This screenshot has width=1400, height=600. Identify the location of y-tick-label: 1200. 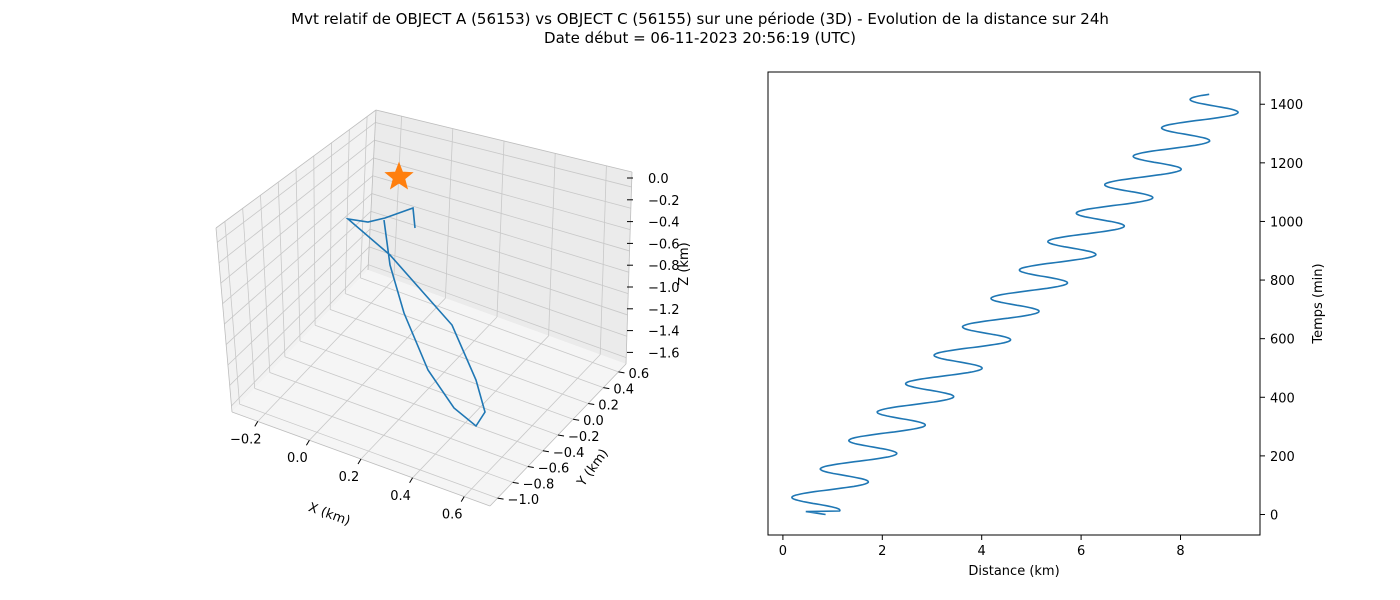
(1286, 164).